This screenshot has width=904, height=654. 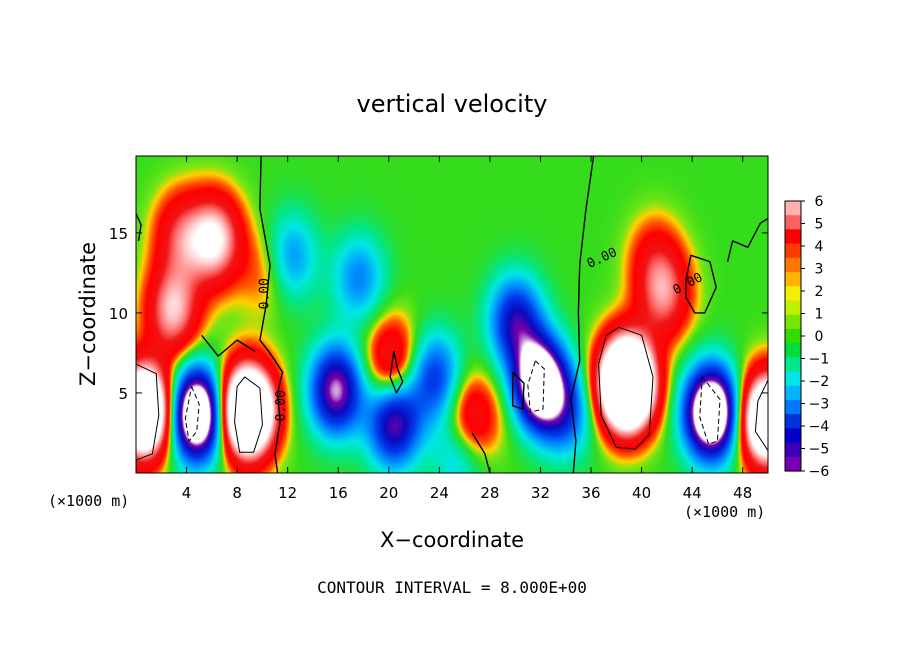 What do you see at coordinates (439, 493) in the screenshot?
I see `x-tick-label: 24` at bounding box center [439, 493].